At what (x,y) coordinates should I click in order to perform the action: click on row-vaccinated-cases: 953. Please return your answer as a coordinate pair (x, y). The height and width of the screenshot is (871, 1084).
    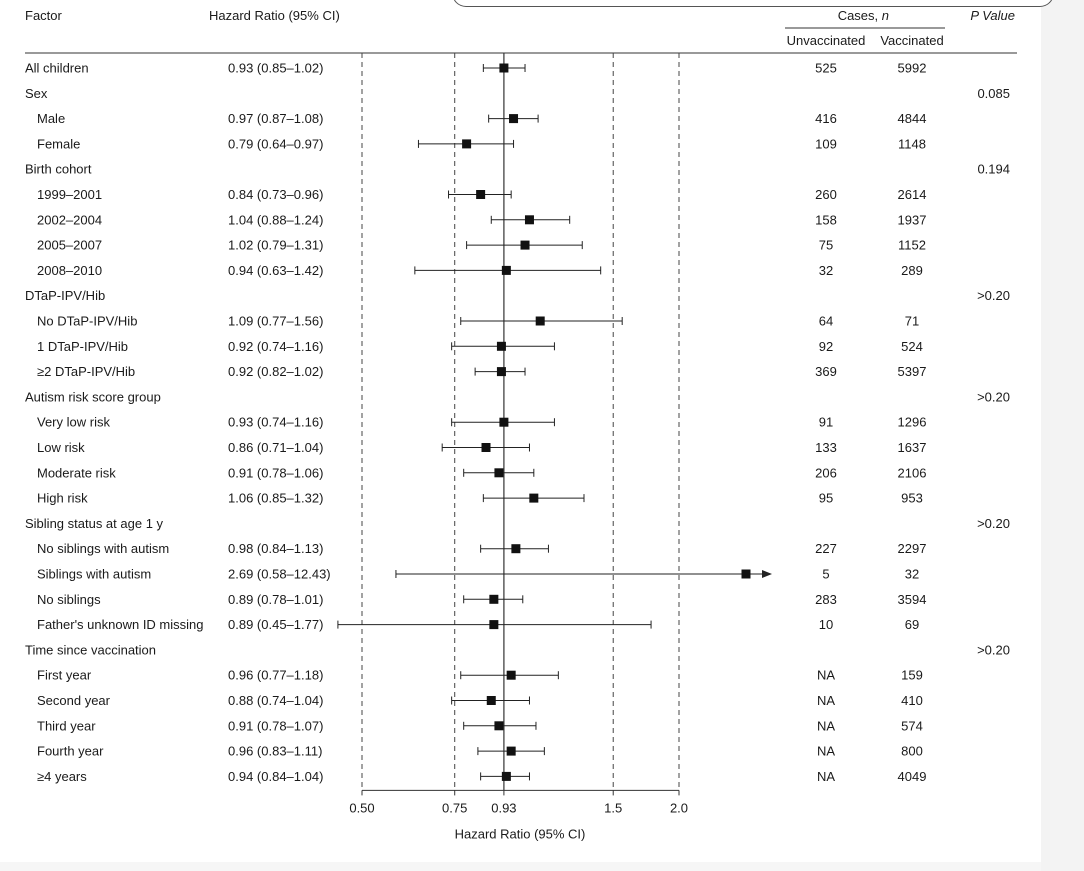
    Looking at the image, I should click on (912, 498).